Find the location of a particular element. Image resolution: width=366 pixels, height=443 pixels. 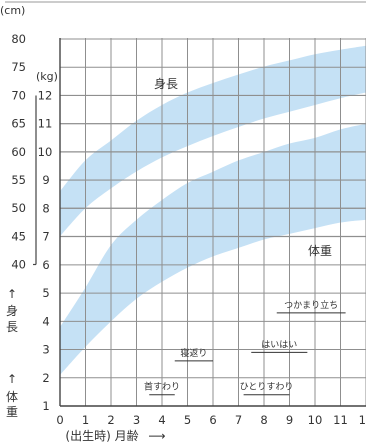

height-tick-label: 80 is located at coordinates (18, 39).